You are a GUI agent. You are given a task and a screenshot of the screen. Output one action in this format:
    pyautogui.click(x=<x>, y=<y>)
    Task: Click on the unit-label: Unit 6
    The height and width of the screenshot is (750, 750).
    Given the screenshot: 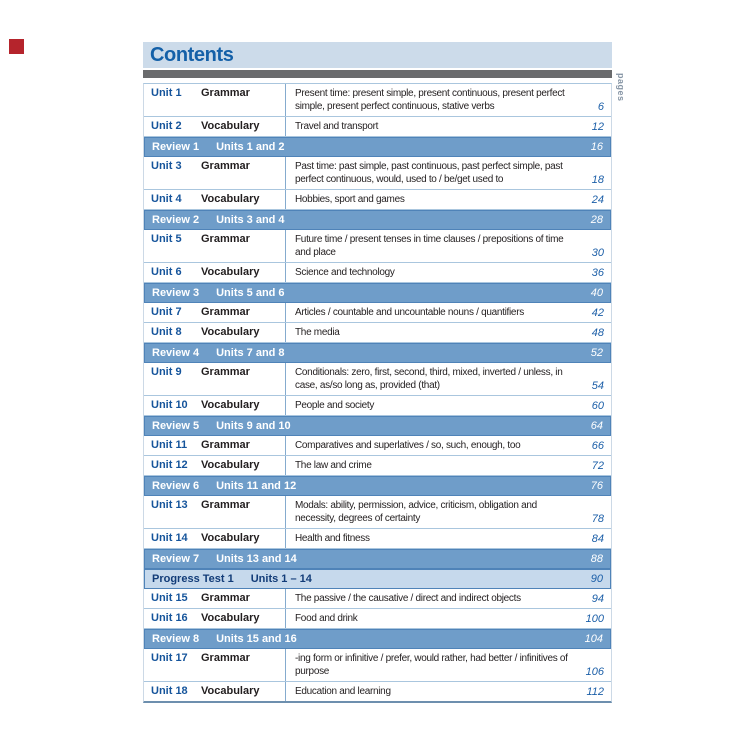 What is the action you would take?
    pyautogui.click(x=166, y=272)
    